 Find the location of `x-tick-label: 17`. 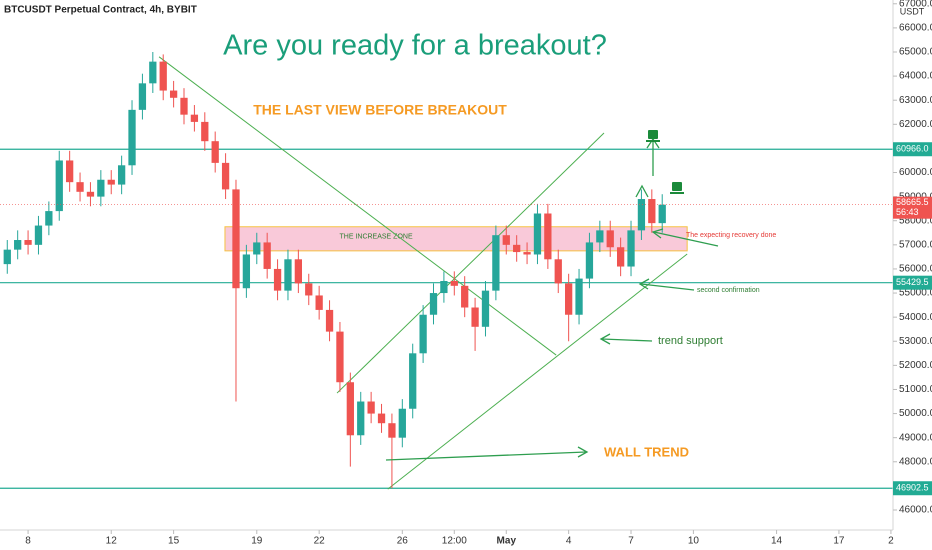

x-tick-label: 17 is located at coordinates (839, 541).